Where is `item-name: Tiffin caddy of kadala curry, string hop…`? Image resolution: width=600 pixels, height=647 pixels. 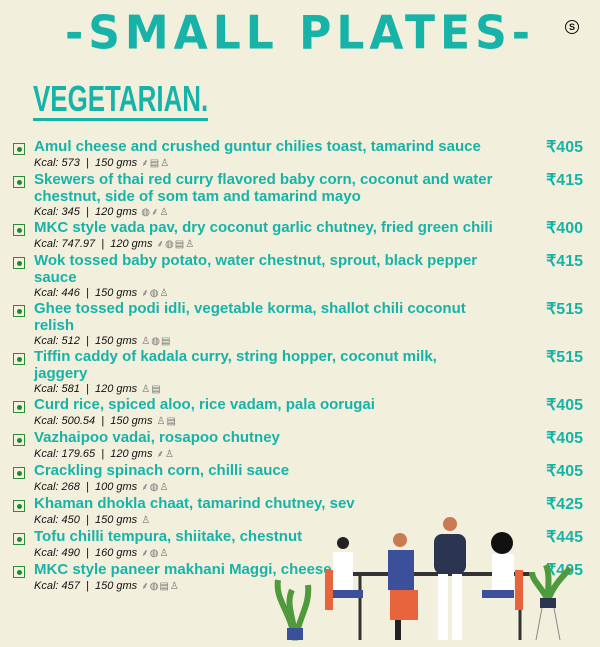 item-name: Tiffin caddy of kadala curry, string hop… is located at coordinates (235, 365).